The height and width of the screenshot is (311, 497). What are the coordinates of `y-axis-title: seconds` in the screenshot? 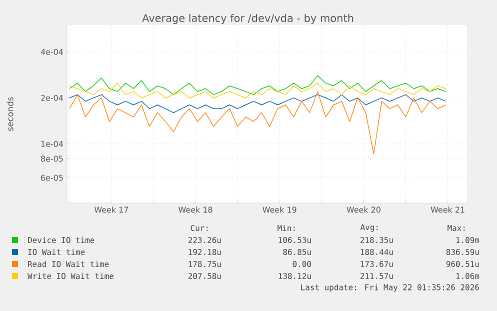 It's located at (10, 114).